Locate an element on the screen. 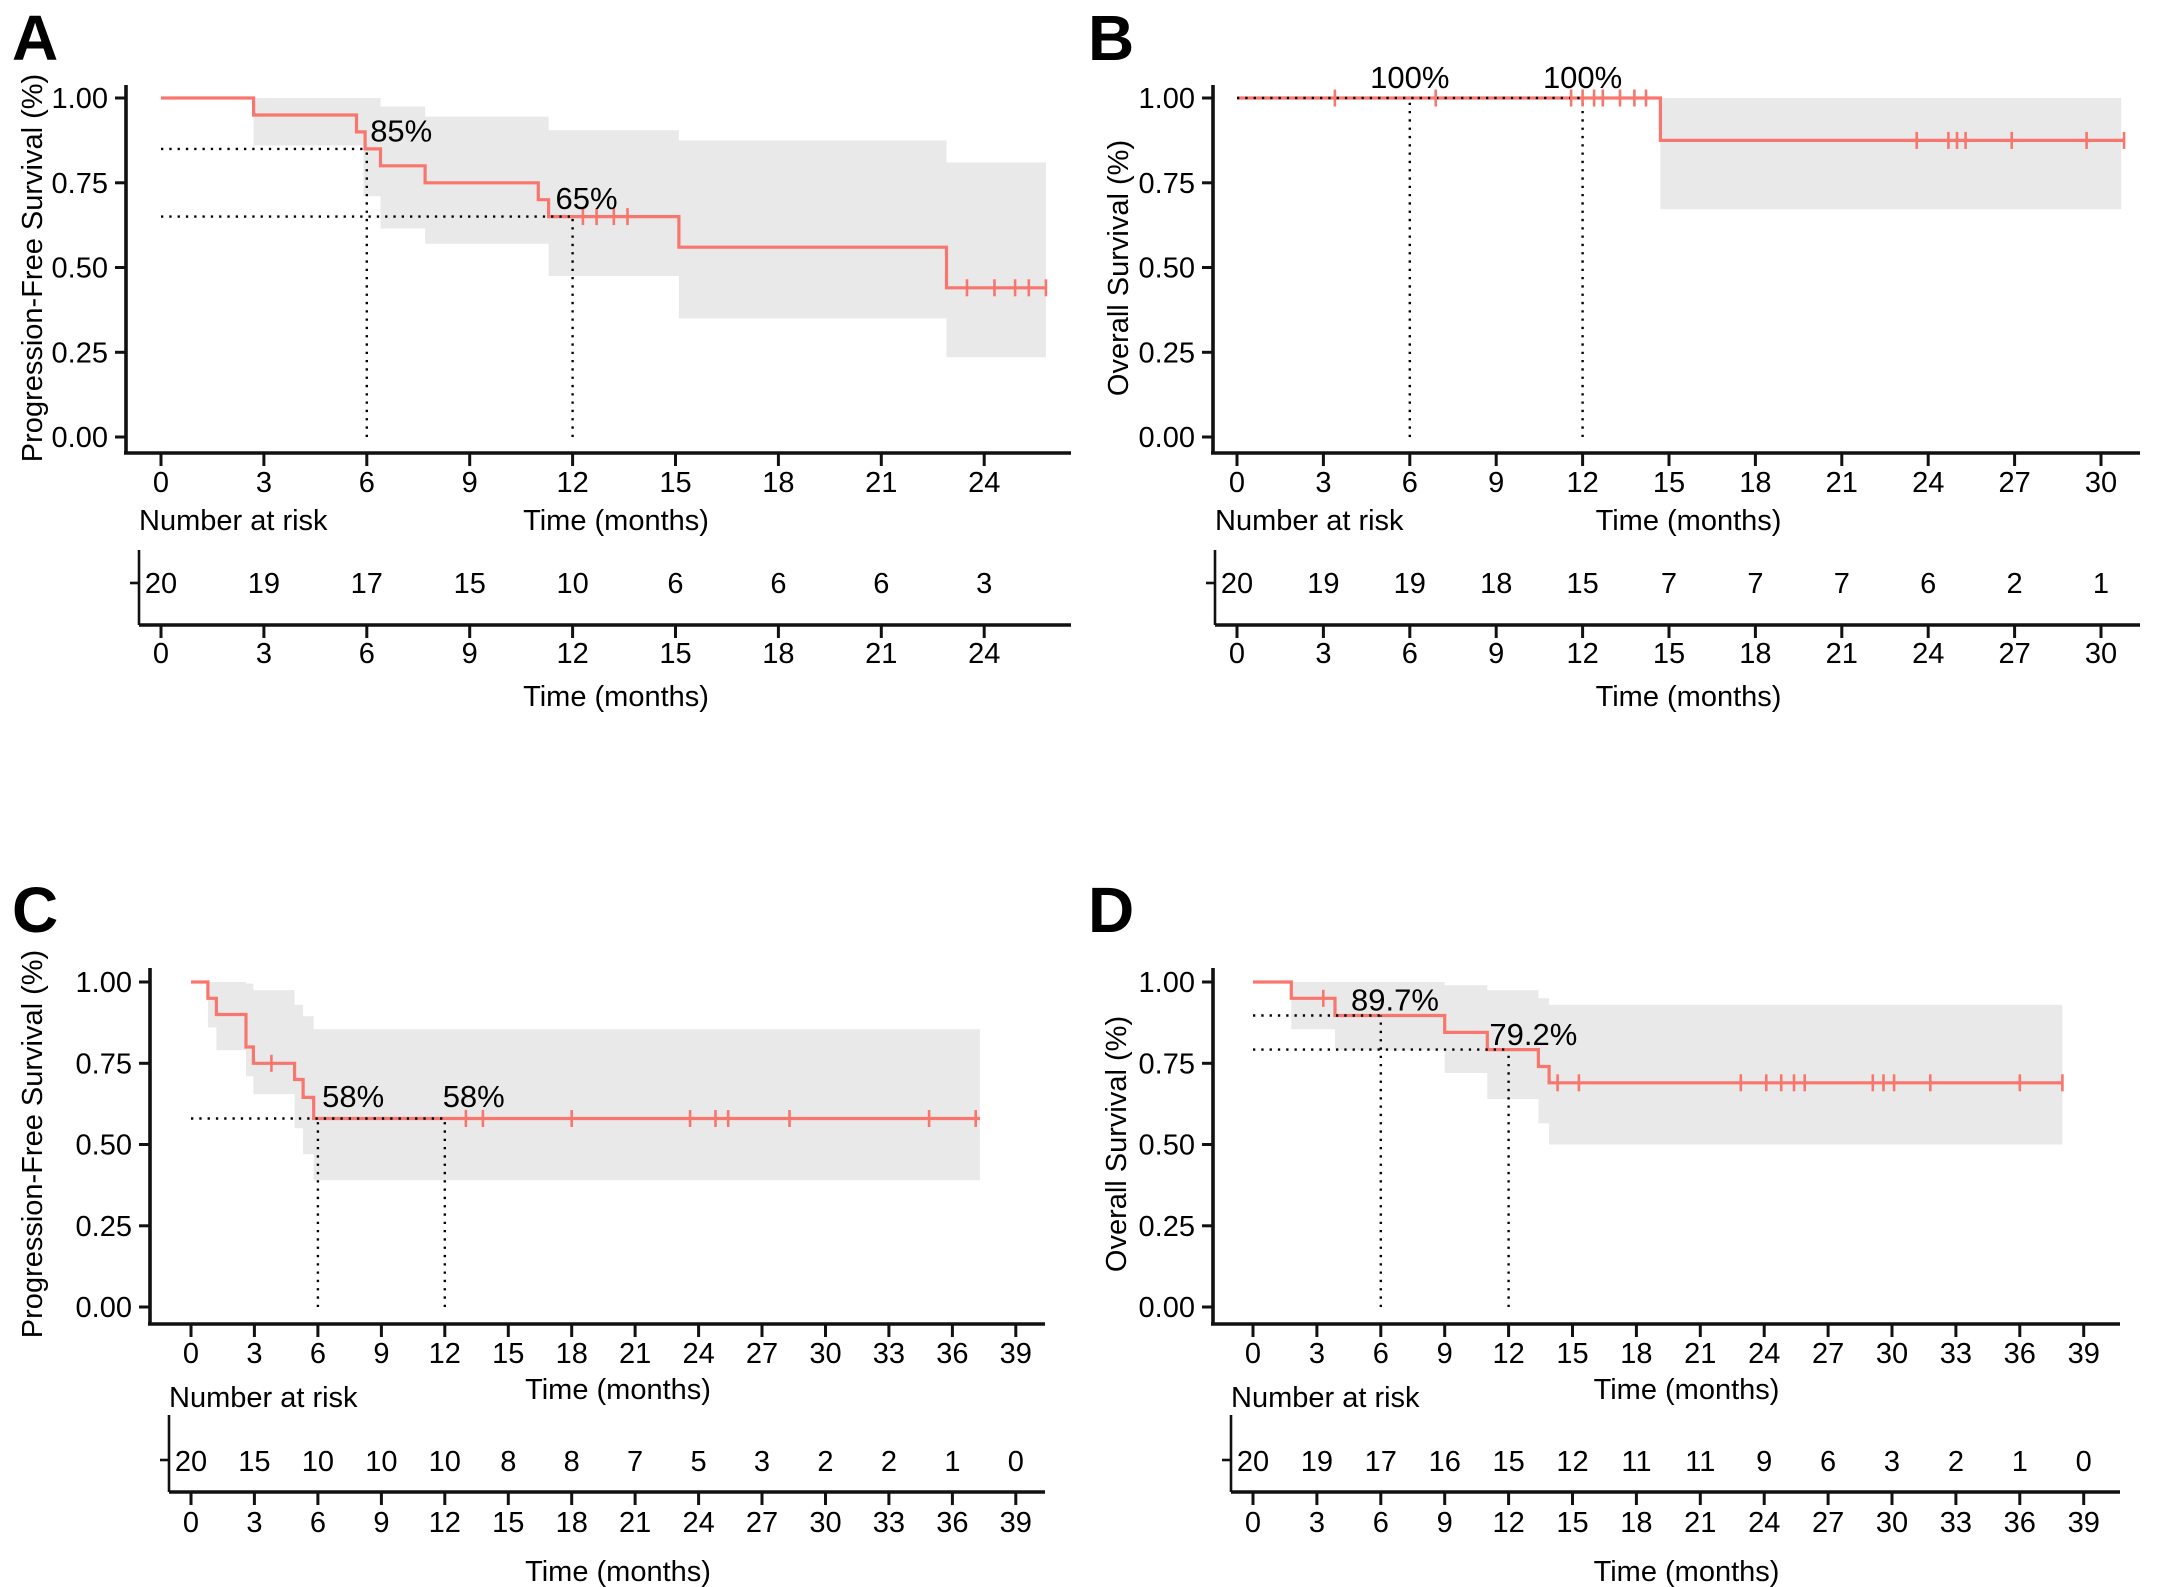 Image resolution: width=2160 pixels, height=1587 pixels. risk-count: 0 is located at coordinates (2084, 1462).